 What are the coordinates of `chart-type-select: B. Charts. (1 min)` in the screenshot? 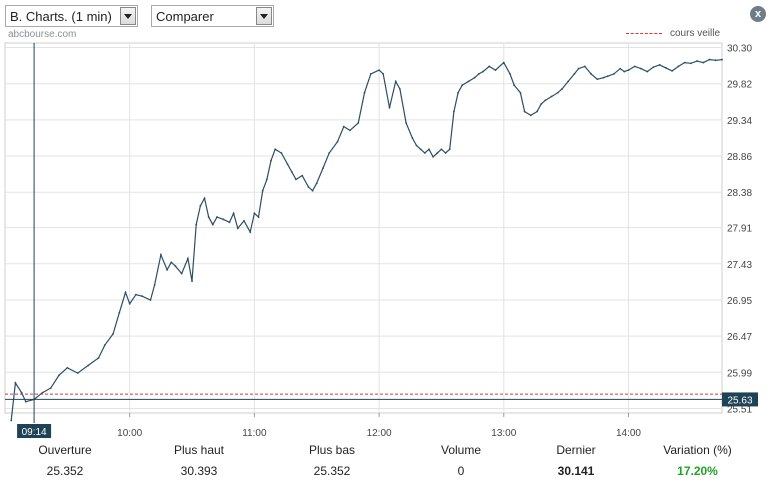 It's located at (71, 16).